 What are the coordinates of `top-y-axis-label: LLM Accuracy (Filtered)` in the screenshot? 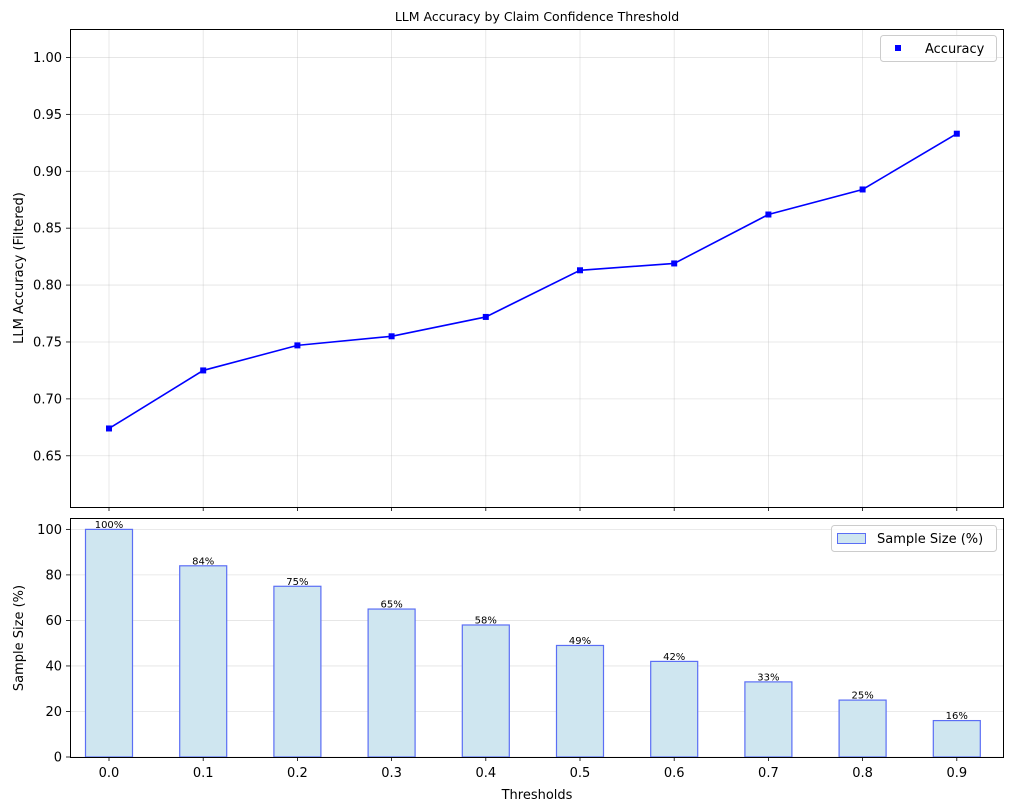 It's located at (19, 268).